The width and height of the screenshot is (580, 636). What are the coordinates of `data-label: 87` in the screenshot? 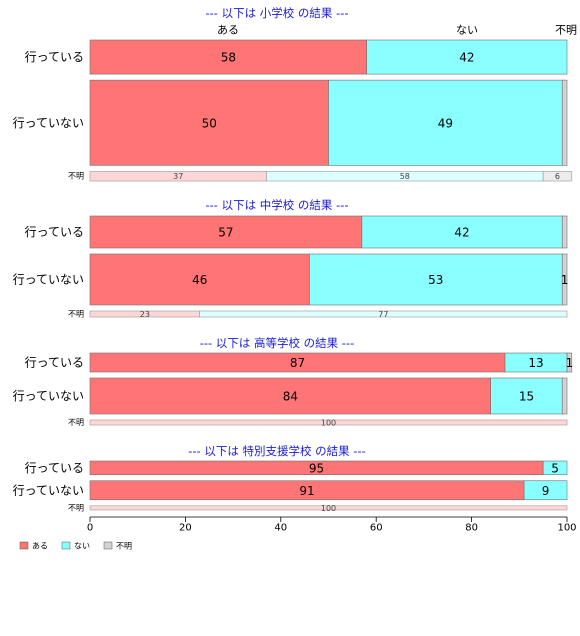 It's located at (297, 363).